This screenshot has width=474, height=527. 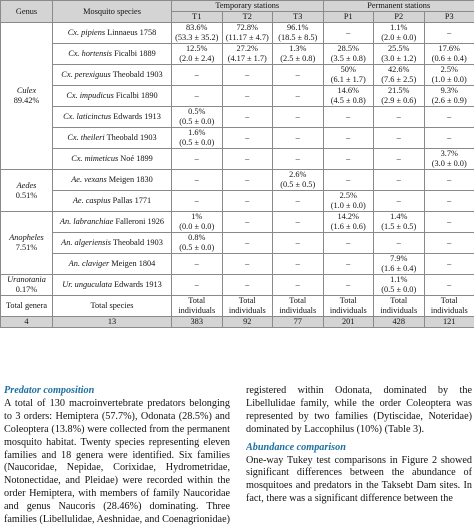 What do you see at coordinates (49, 390) in the screenshot?
I see `predator-heading: Predator composition` at bounding box center [49, 390].